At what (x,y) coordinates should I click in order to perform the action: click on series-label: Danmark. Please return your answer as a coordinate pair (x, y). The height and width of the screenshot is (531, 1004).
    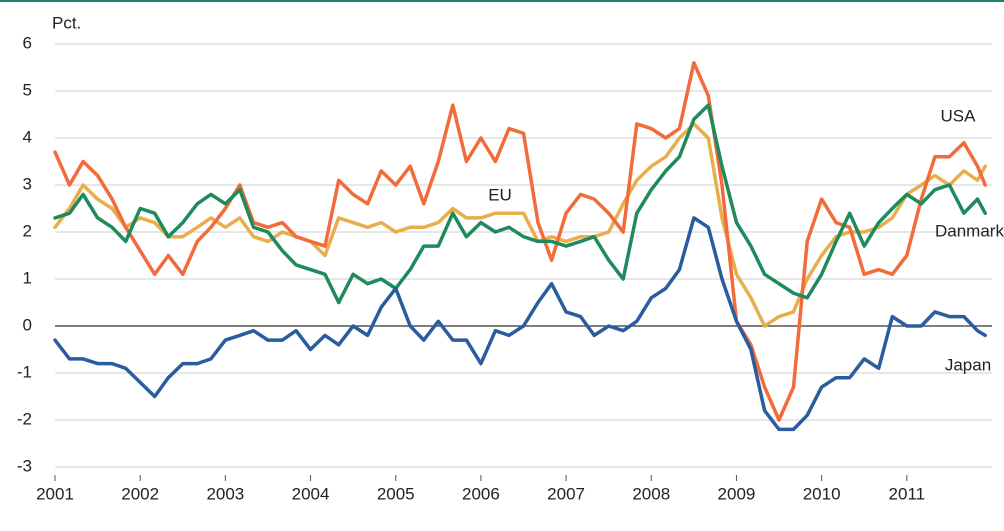
    Looking at the image, I should click on (969, 230).